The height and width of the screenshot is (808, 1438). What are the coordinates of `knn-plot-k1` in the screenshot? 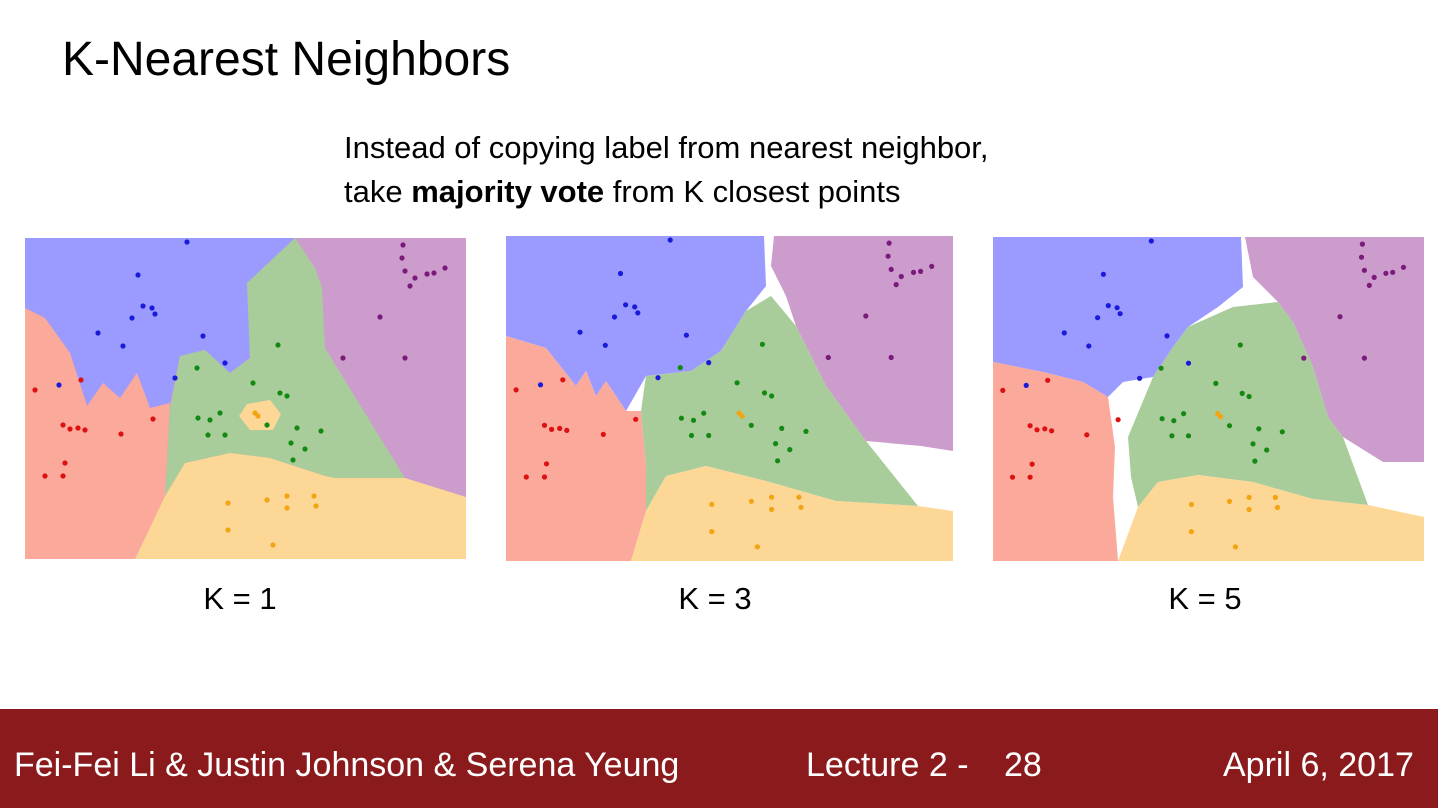 It's located at (245, 398).